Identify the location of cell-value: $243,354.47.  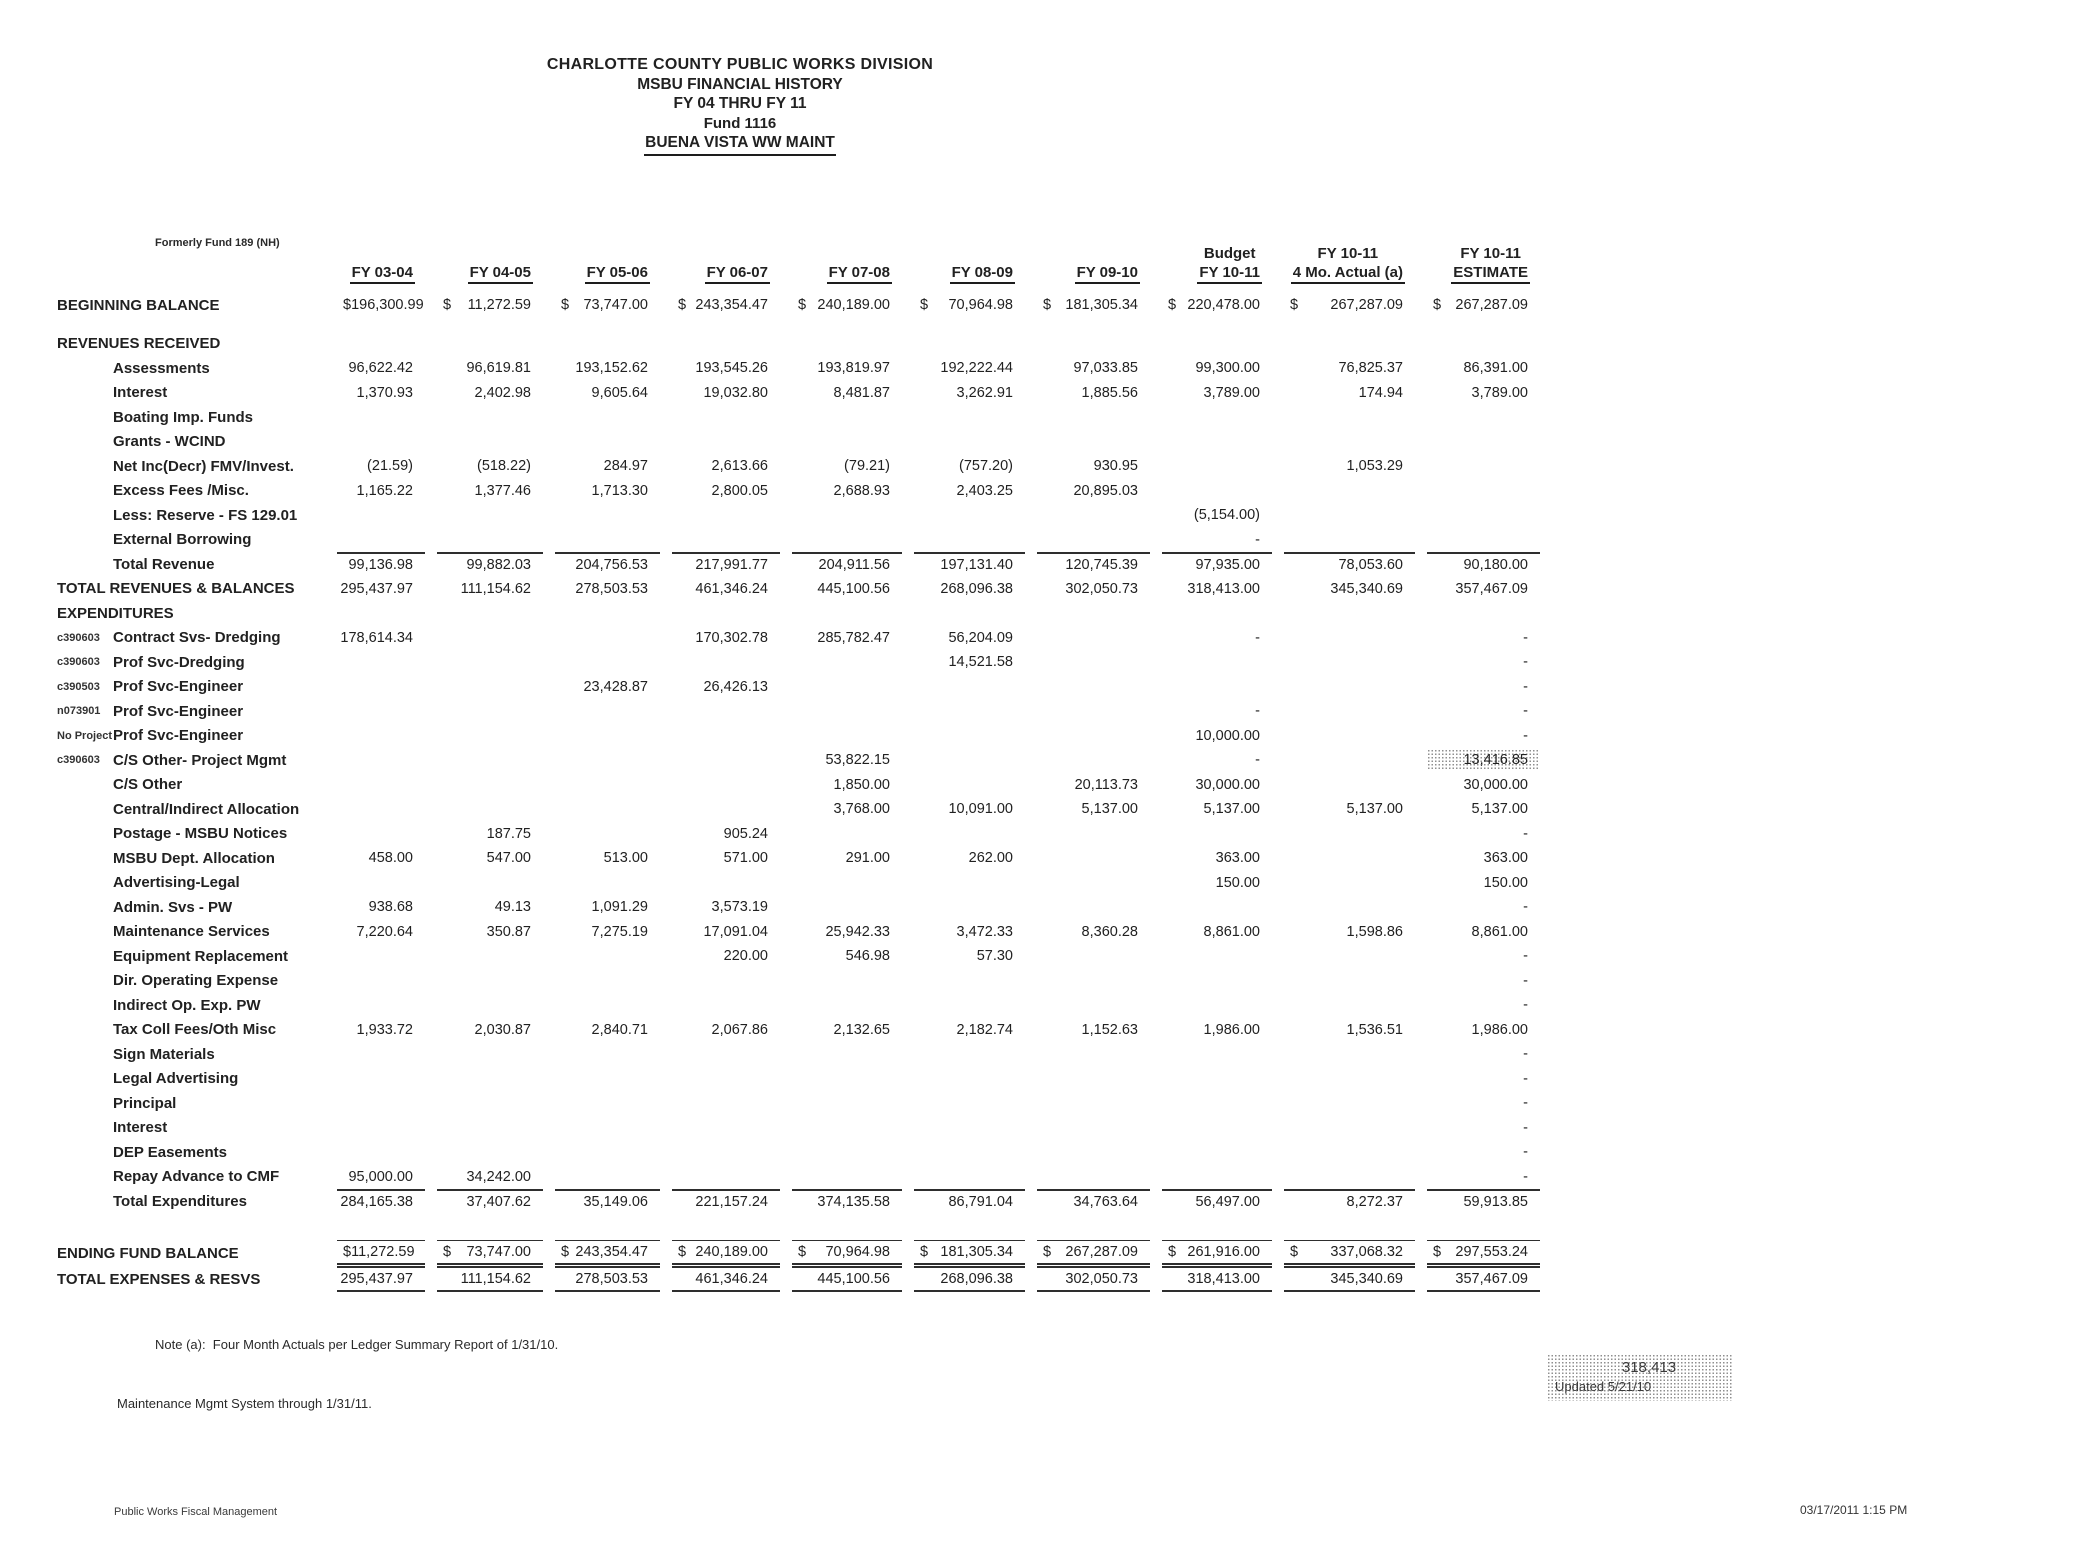
(720, 305).